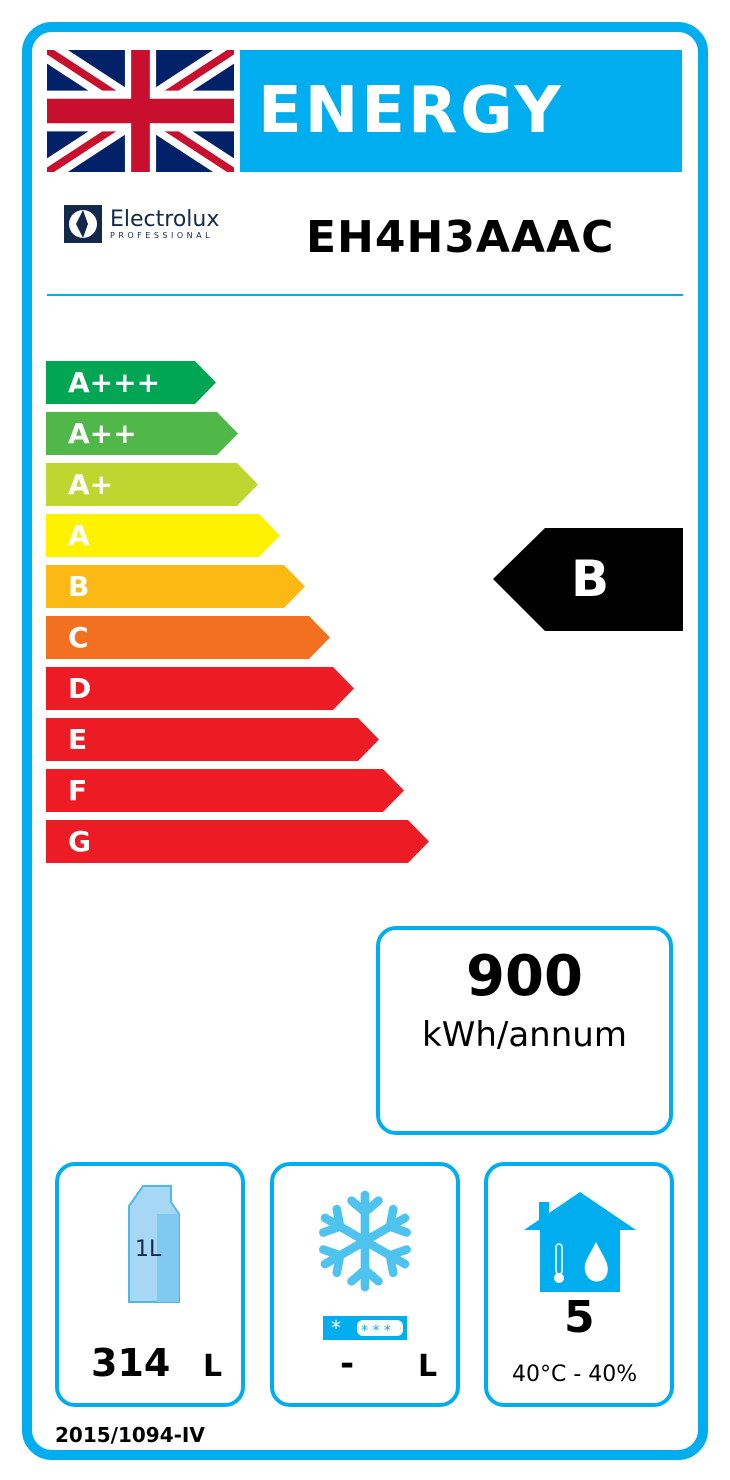 This screenshot has width=730, height=1480. I want to click on scale-bar-label: E, so click(78, 739).